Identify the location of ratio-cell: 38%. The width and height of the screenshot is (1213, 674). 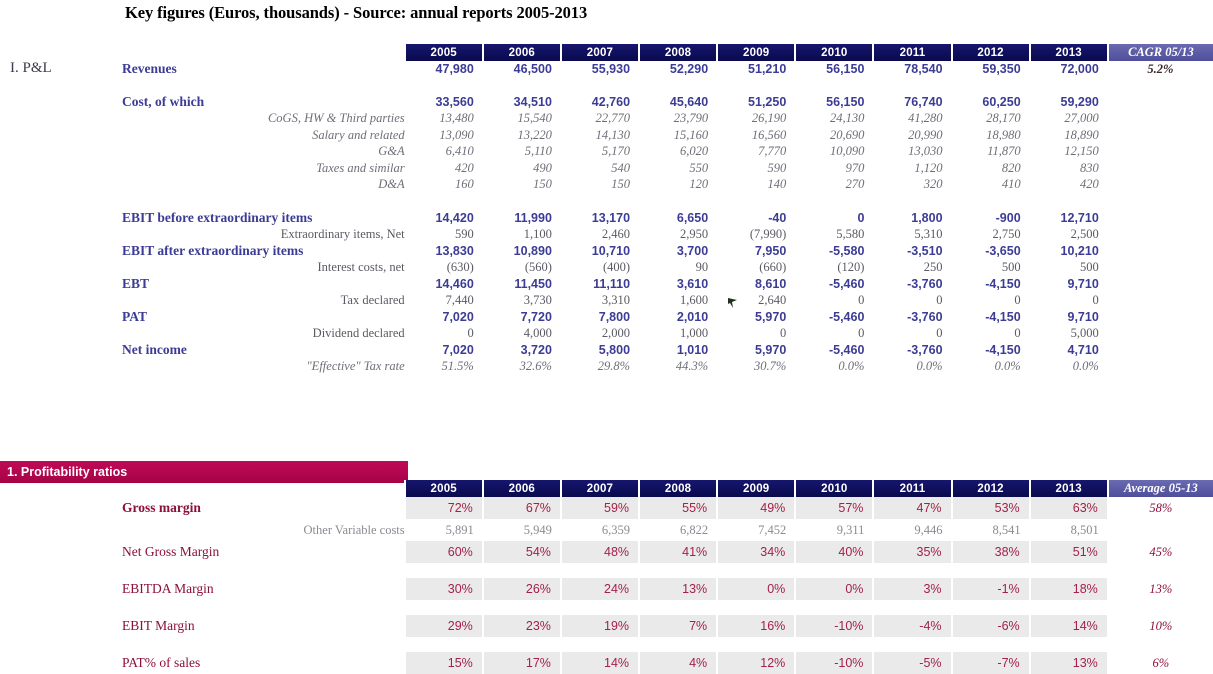
(990, 552).